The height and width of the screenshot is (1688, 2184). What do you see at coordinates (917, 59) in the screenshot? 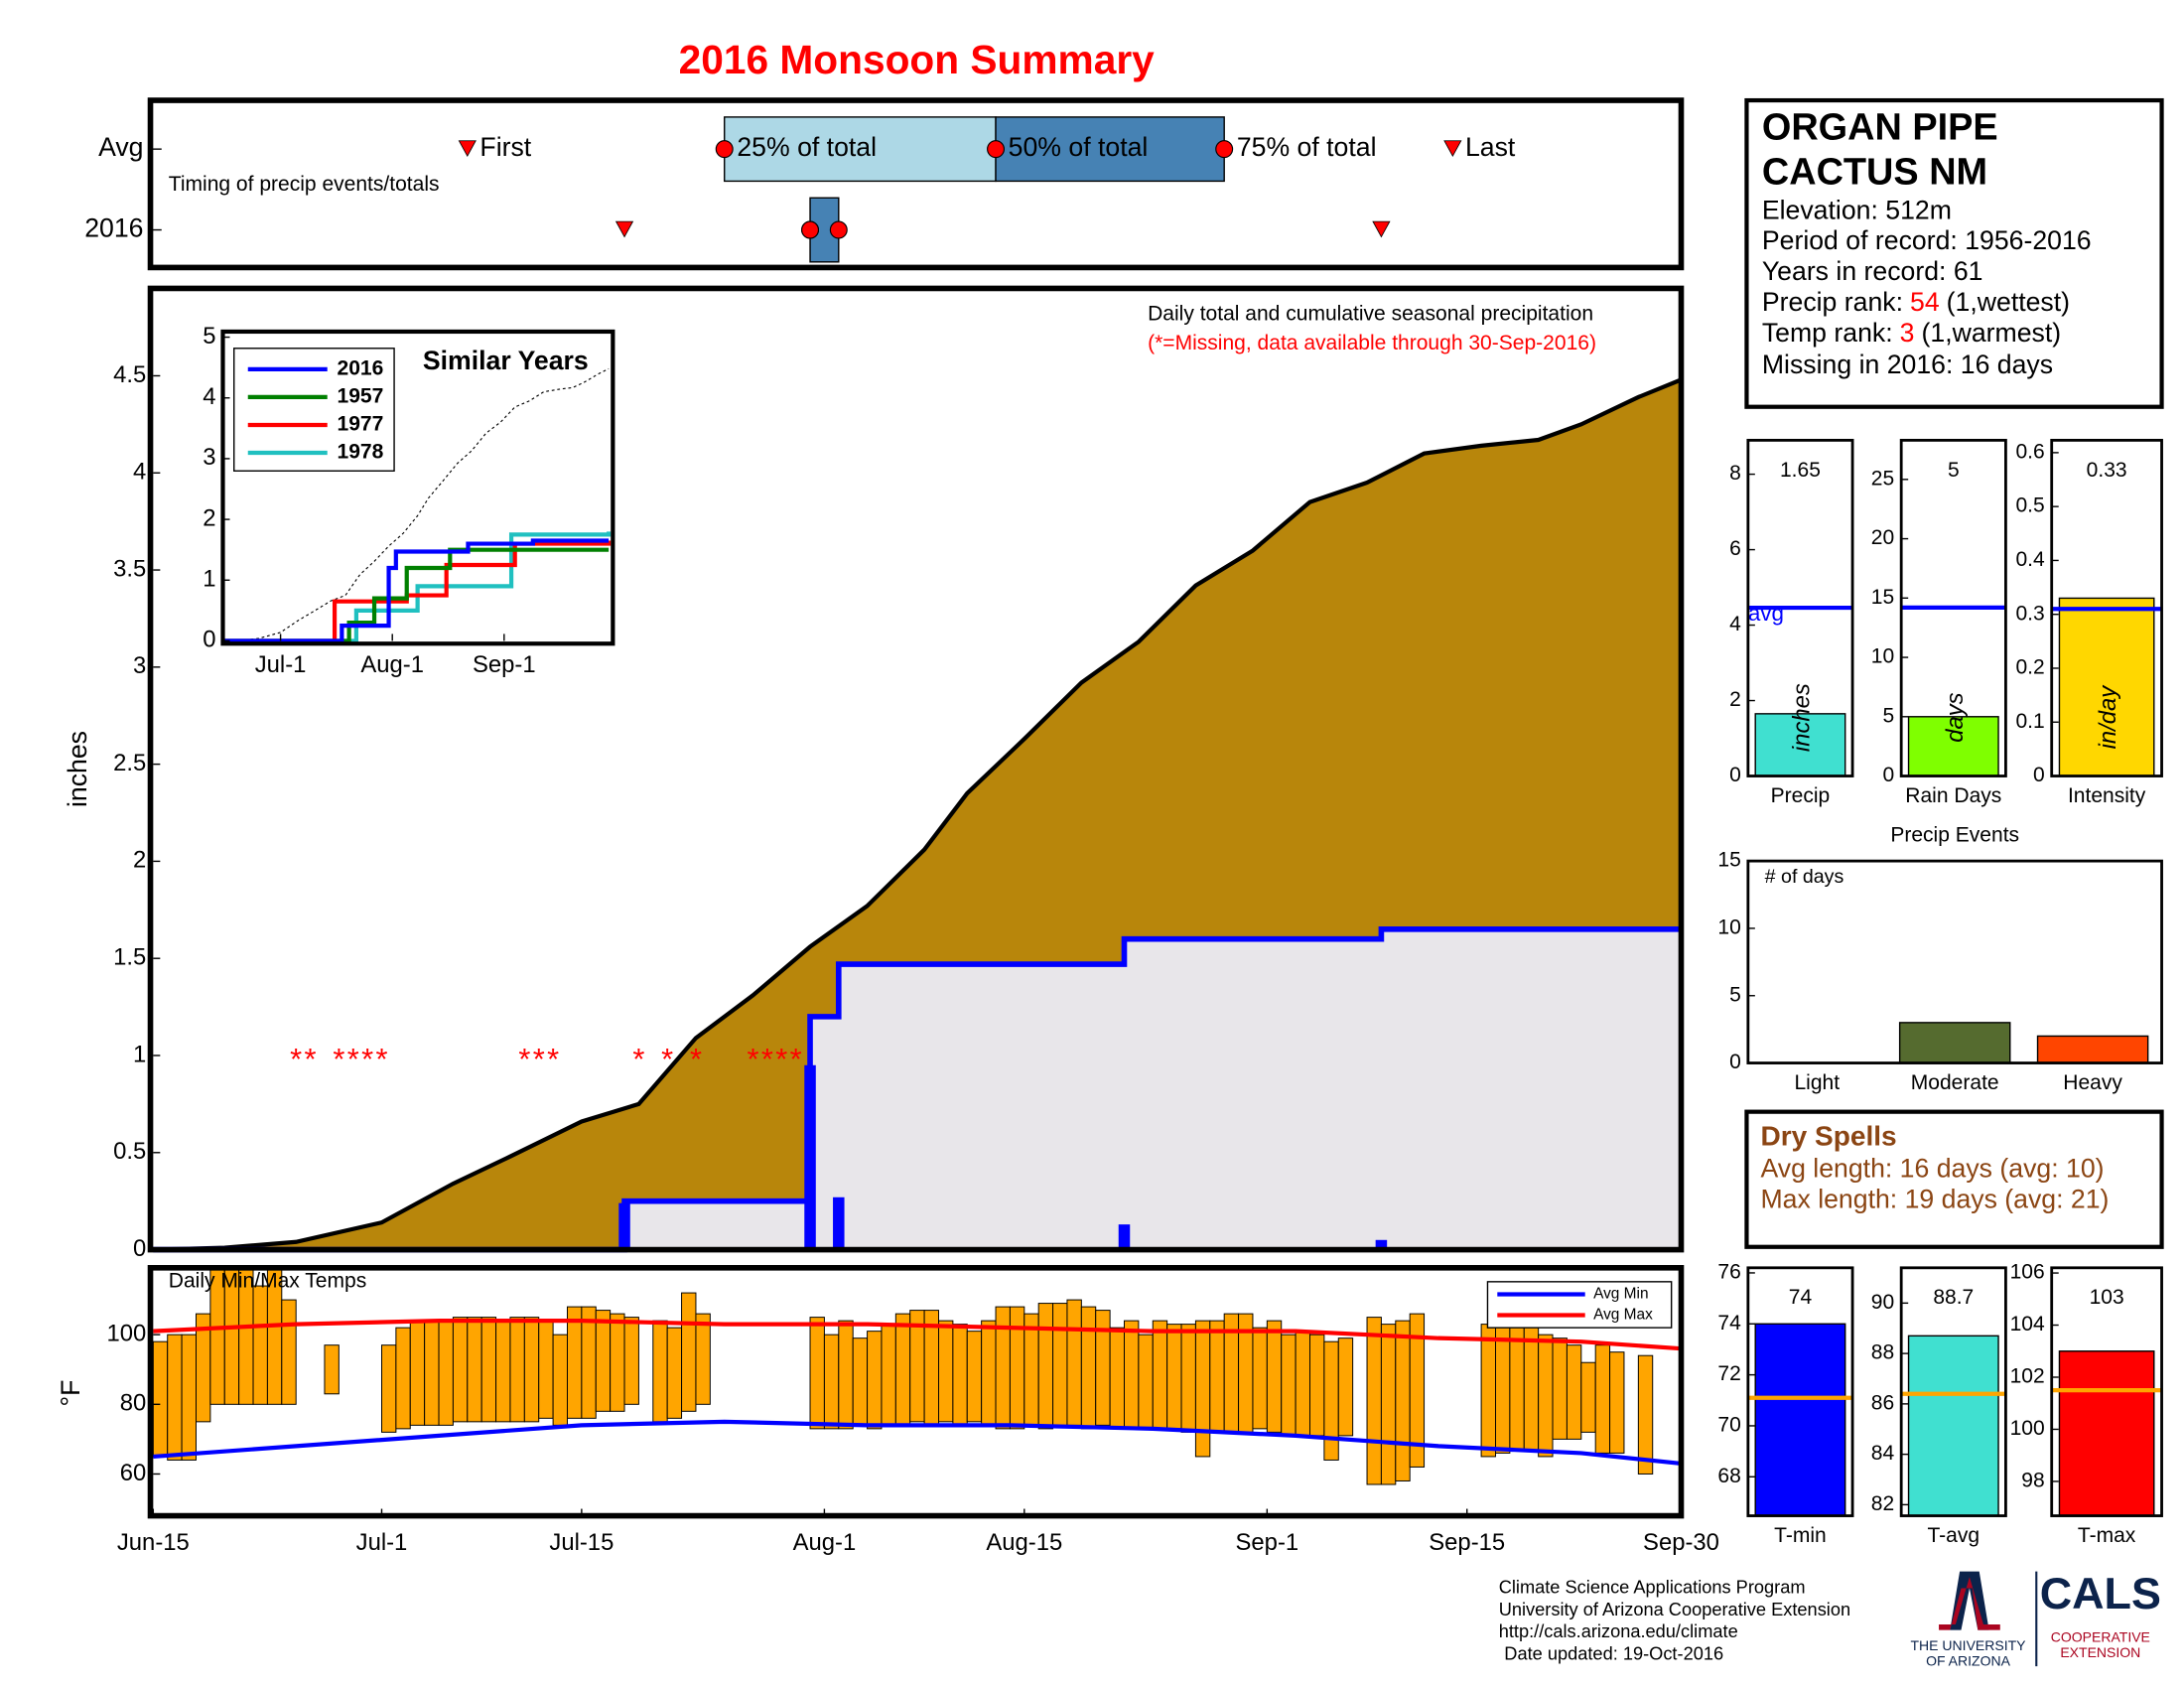
I see `page-title: 2016 Monsoon Summary` at bounding box center [917, 59].